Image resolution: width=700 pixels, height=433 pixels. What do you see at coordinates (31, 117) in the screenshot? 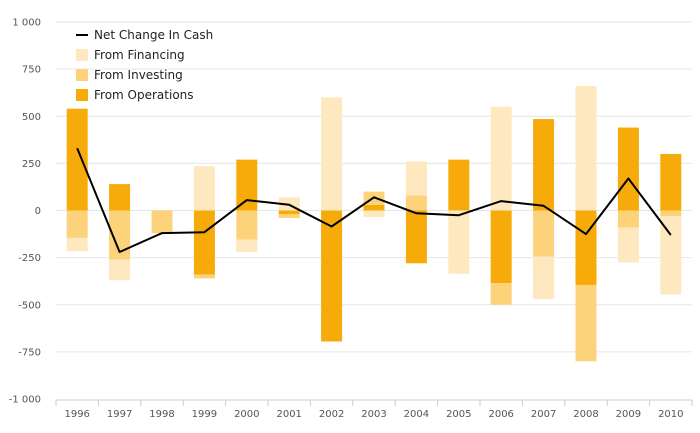
I see `y-tick-label: 500` at bounding box center [31, 117].